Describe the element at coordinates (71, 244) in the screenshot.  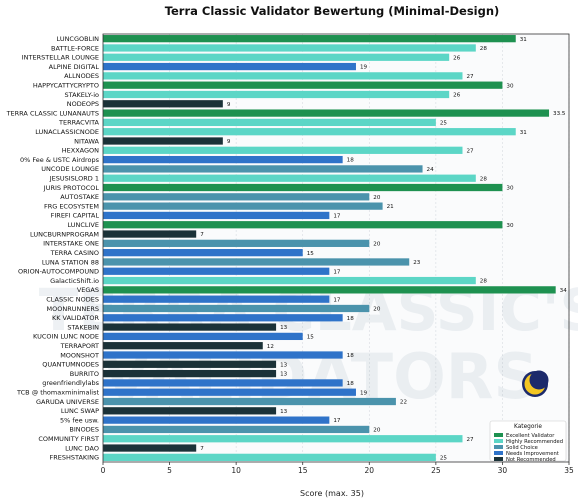
I see `category-label: INTERSTAKE ONE` at that location.